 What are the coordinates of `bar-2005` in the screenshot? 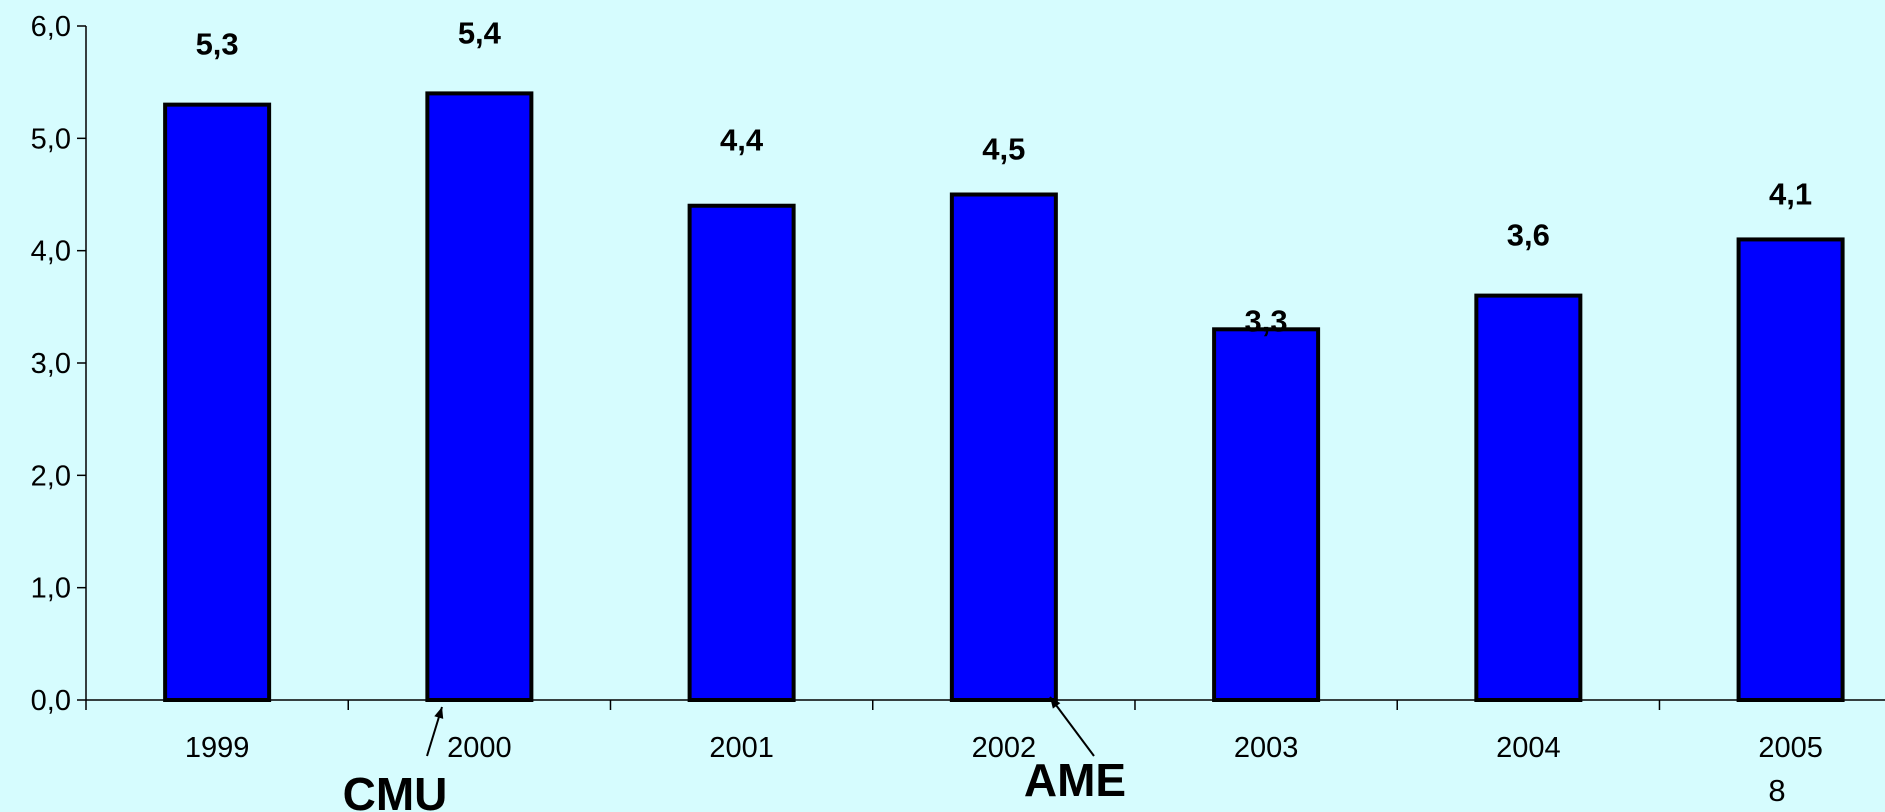 It's located at (1790, 470).